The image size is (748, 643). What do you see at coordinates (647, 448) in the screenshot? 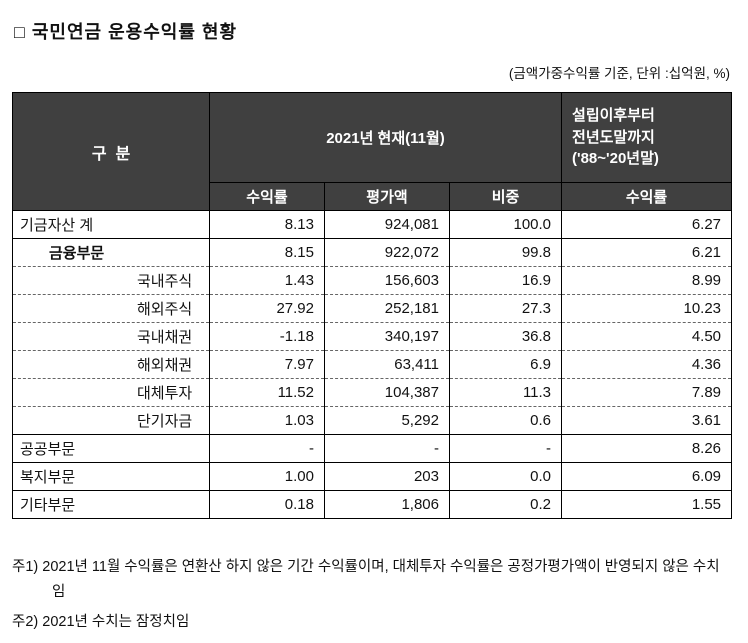
I see `row-value: 8.26` at bounding box center [647, 448].